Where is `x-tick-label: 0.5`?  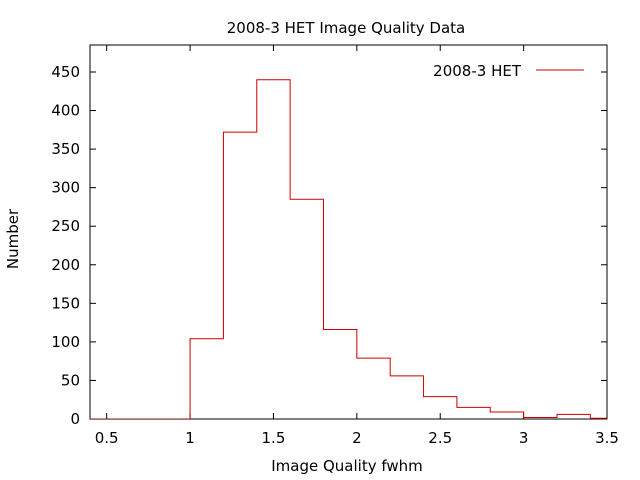
x-tick-label: 0.5 is located at coordinates (107, 438).